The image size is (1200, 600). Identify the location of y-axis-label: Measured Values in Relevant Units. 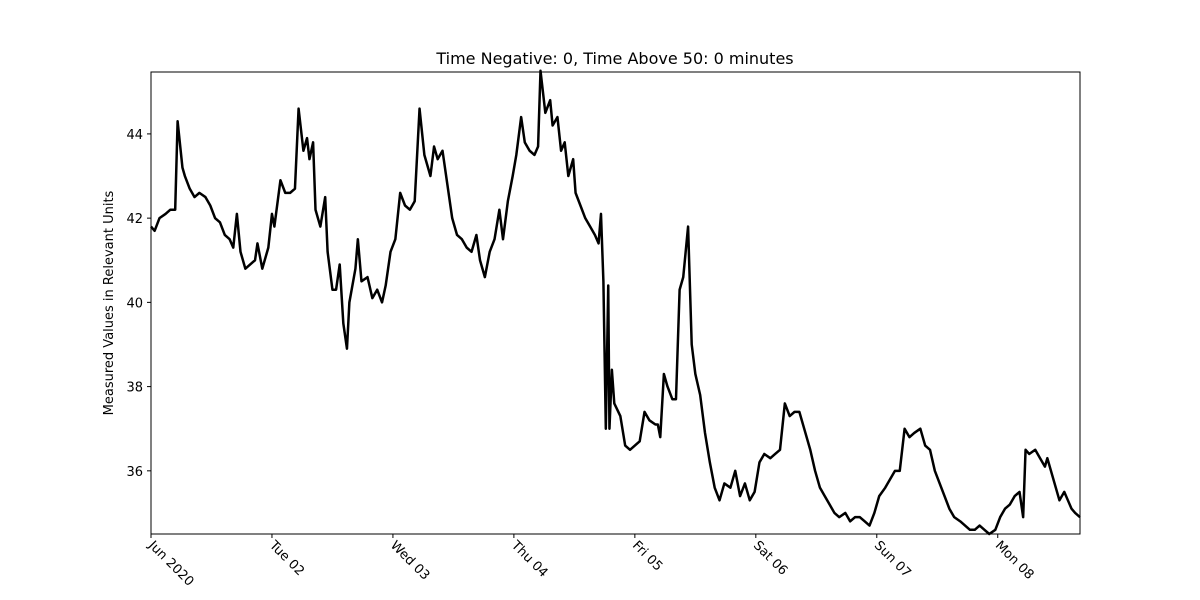
(109, 302).